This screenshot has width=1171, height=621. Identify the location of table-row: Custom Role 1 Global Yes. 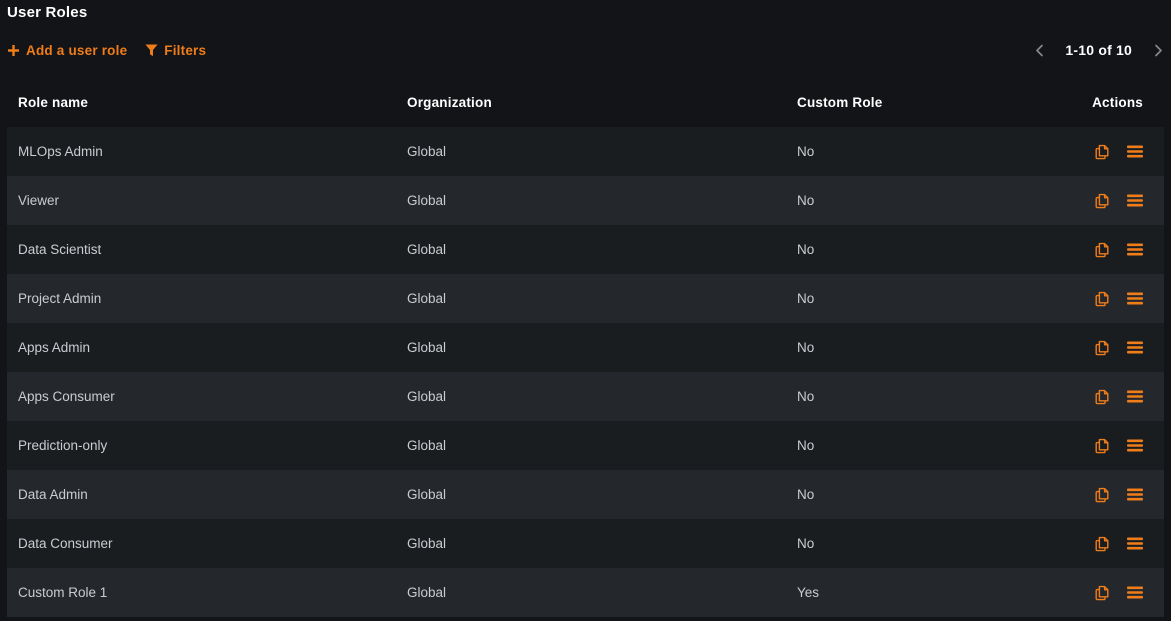
(585, 592).